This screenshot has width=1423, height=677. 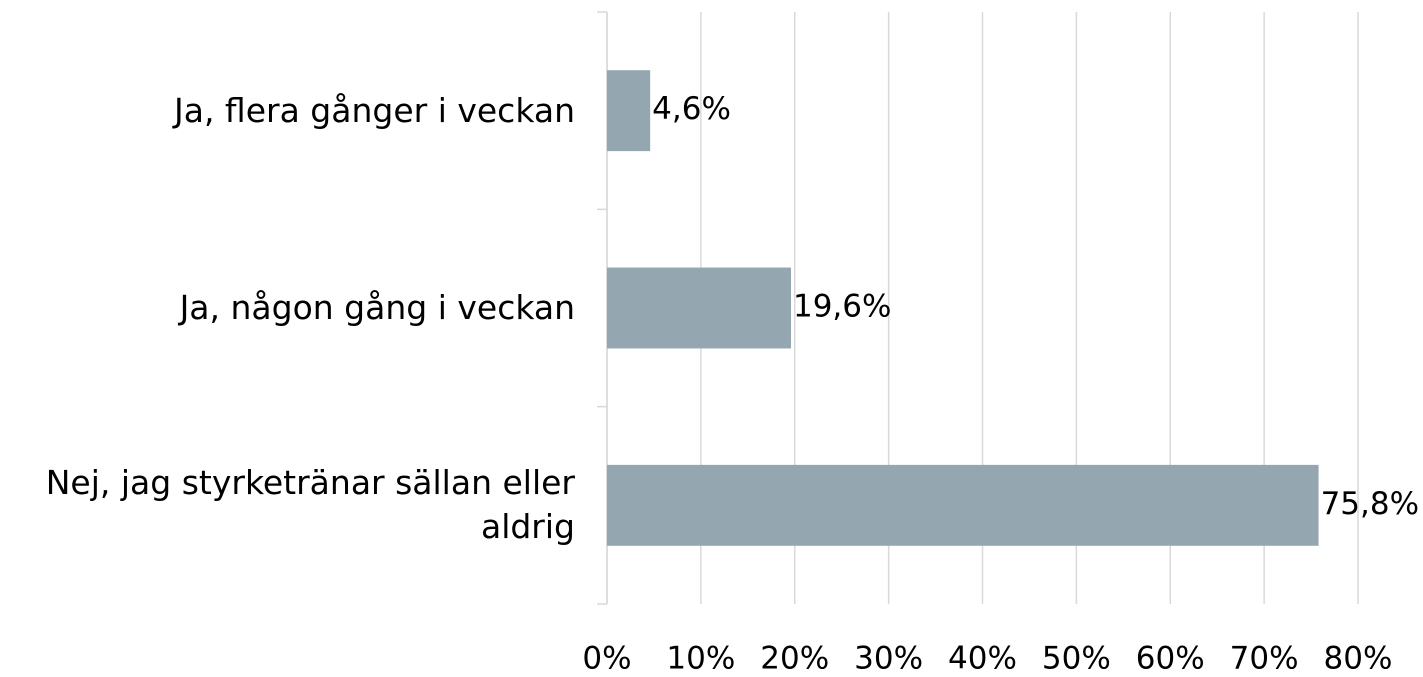 What do you see at coordinates (1370, 504) in the screenshot?
I see `data-label: 75,8%` at bounding box center [1370, 504].